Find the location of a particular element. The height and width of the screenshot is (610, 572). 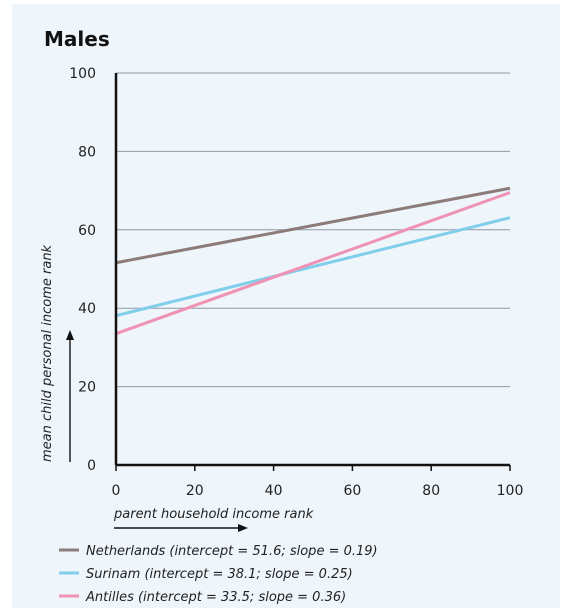

y-tick-label: 20 is located at coordinates (87, 388).